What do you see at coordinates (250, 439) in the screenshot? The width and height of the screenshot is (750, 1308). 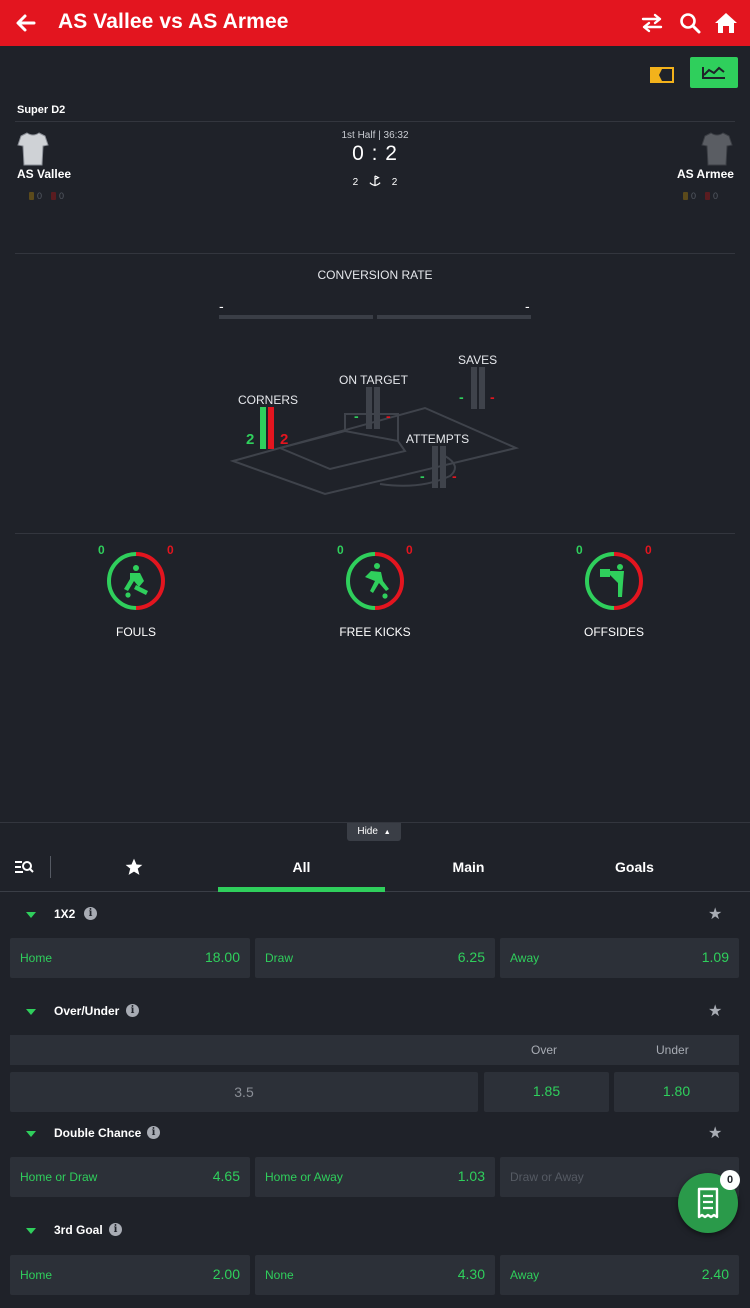 I see `home-corners-value: 2` at bounding box center [250, 439].